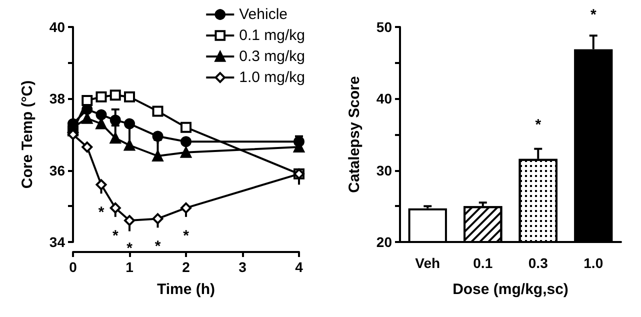 Image resolution: width=641 pixels, height=317 pixels. I want to click on x-tick-label: 0, so click(73, 267).